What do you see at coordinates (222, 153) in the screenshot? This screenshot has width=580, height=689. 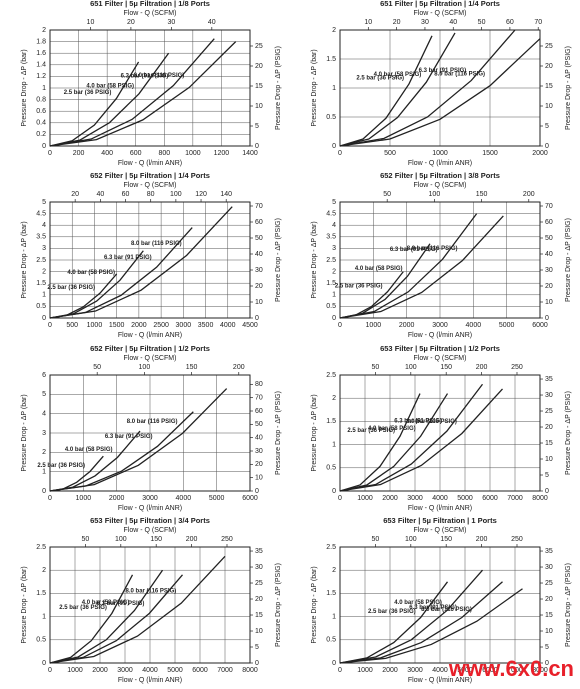 I see `x-tick-label: 1200` at bounding box center [222, 153].